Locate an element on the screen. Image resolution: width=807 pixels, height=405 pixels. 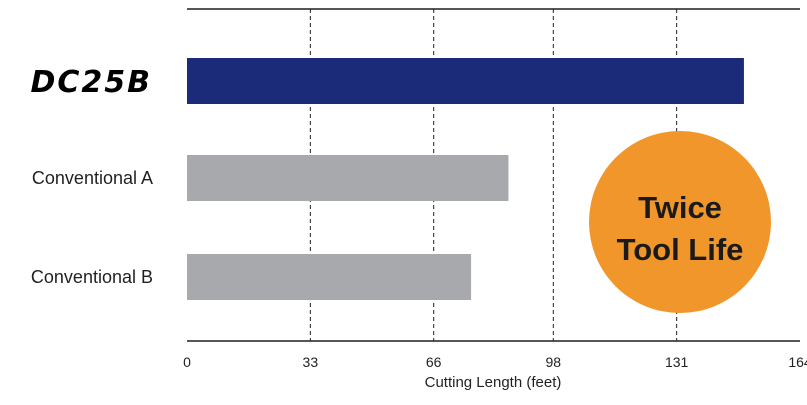
bar-conventional-b is located at coordinates (329, 277).